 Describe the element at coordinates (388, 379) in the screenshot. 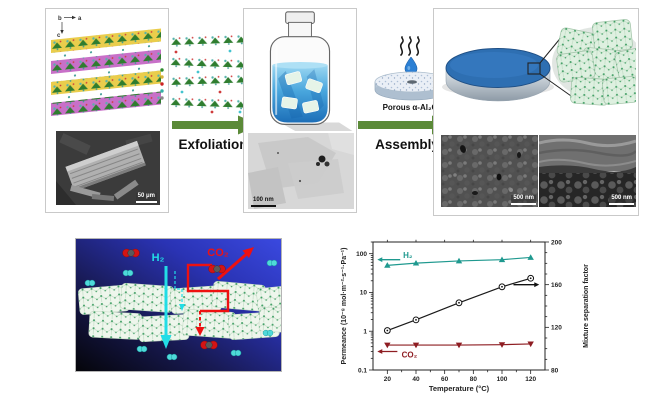

I see `svg-text: 20` at that location.